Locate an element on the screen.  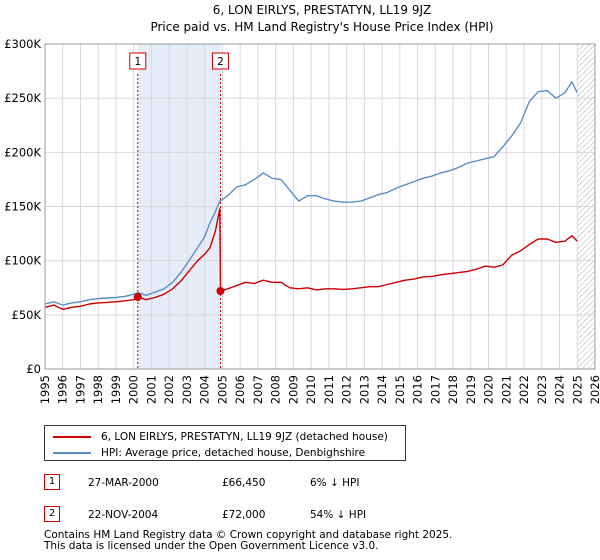
y-tick-label: £0 is located at coordinates (33, 369).